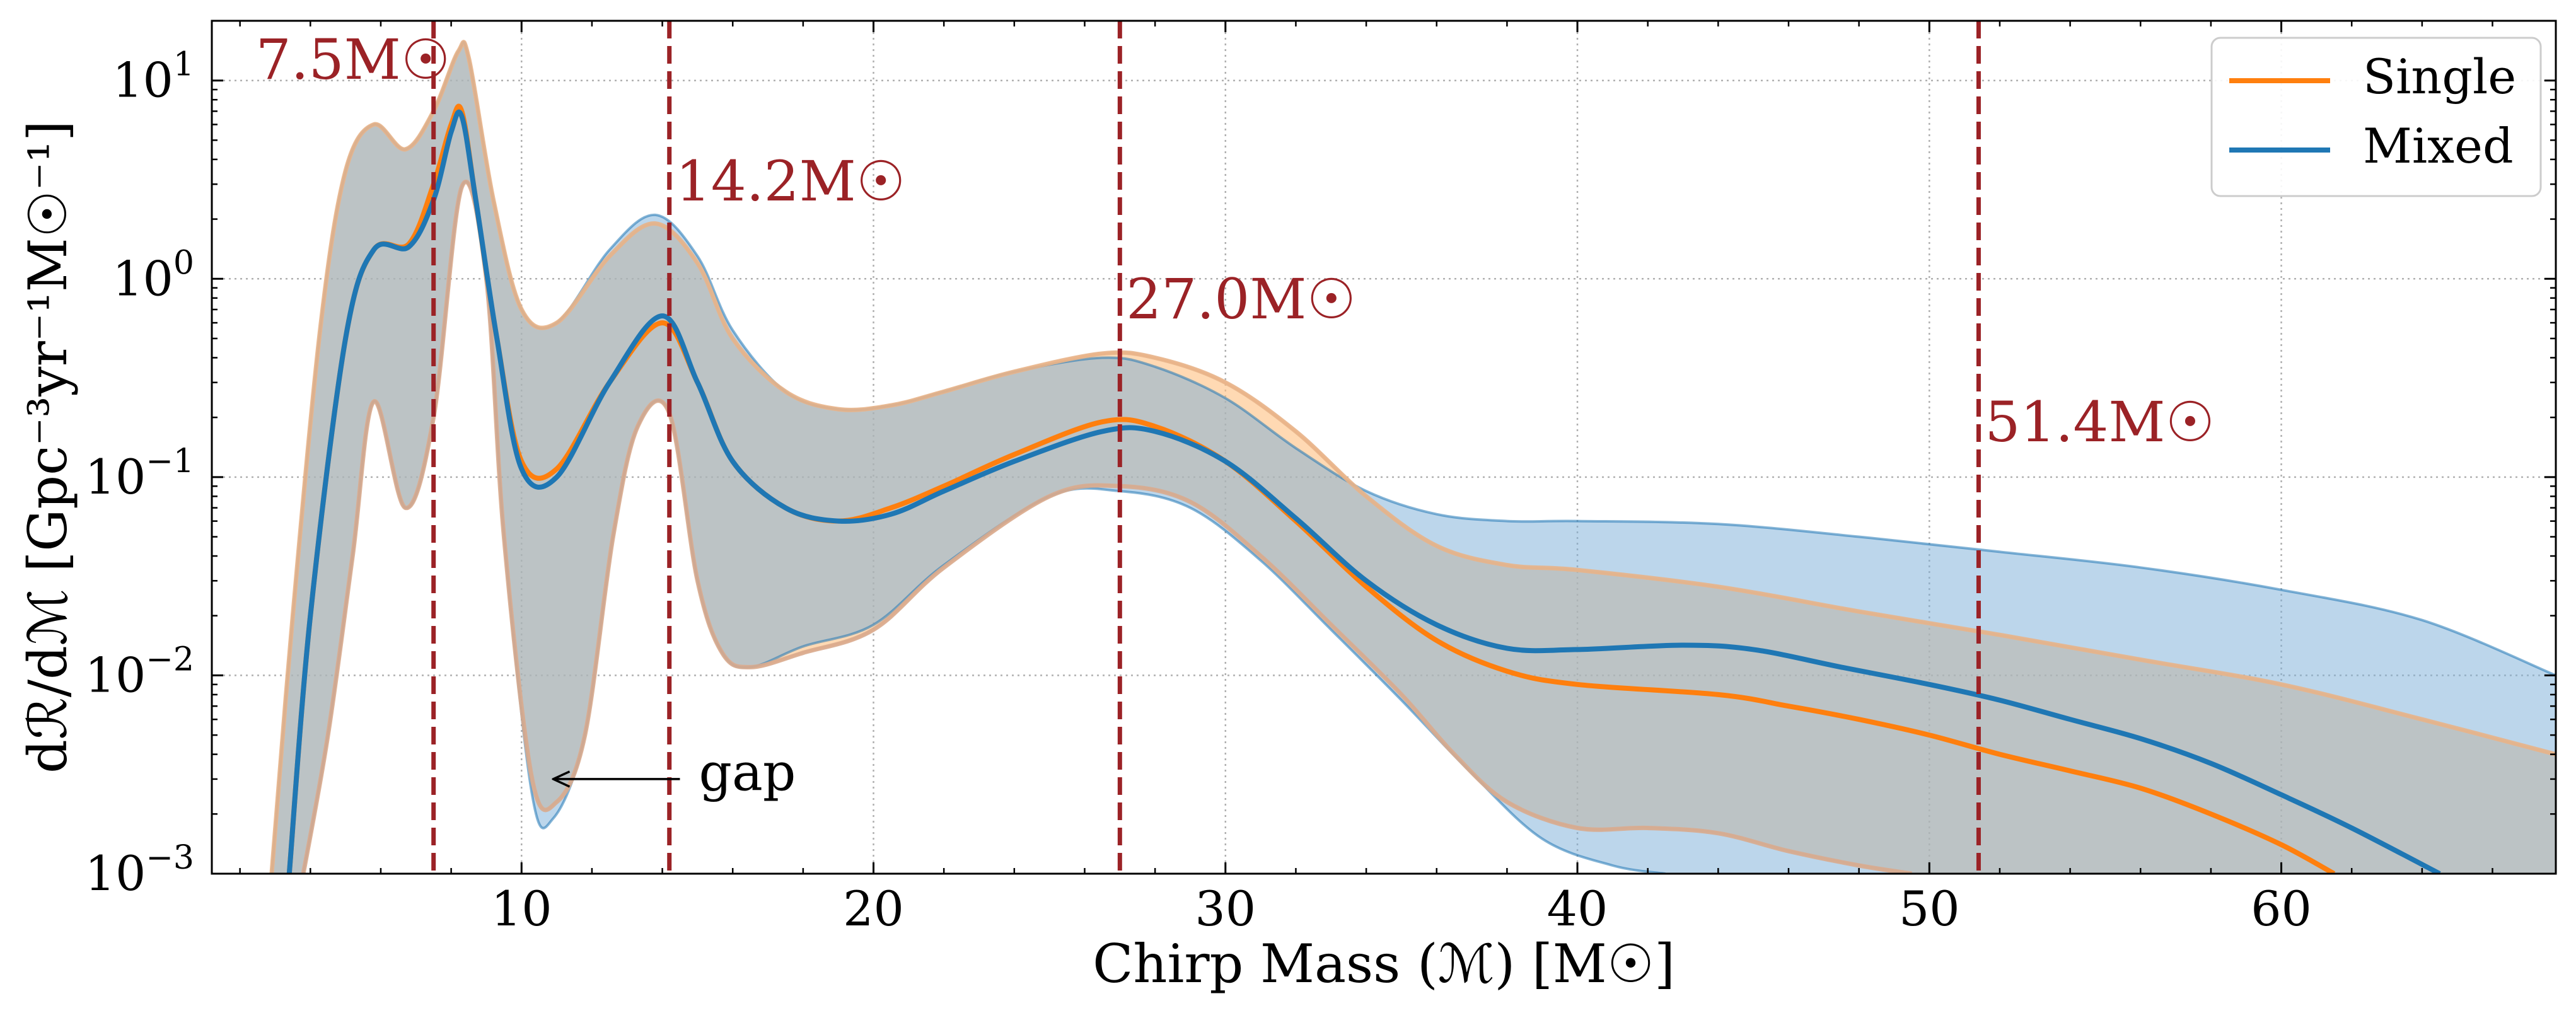 The height and width of the screenshot is (1013, 2576). I want to click on reference-line-label: 7.5M☉, so click(354, 59).